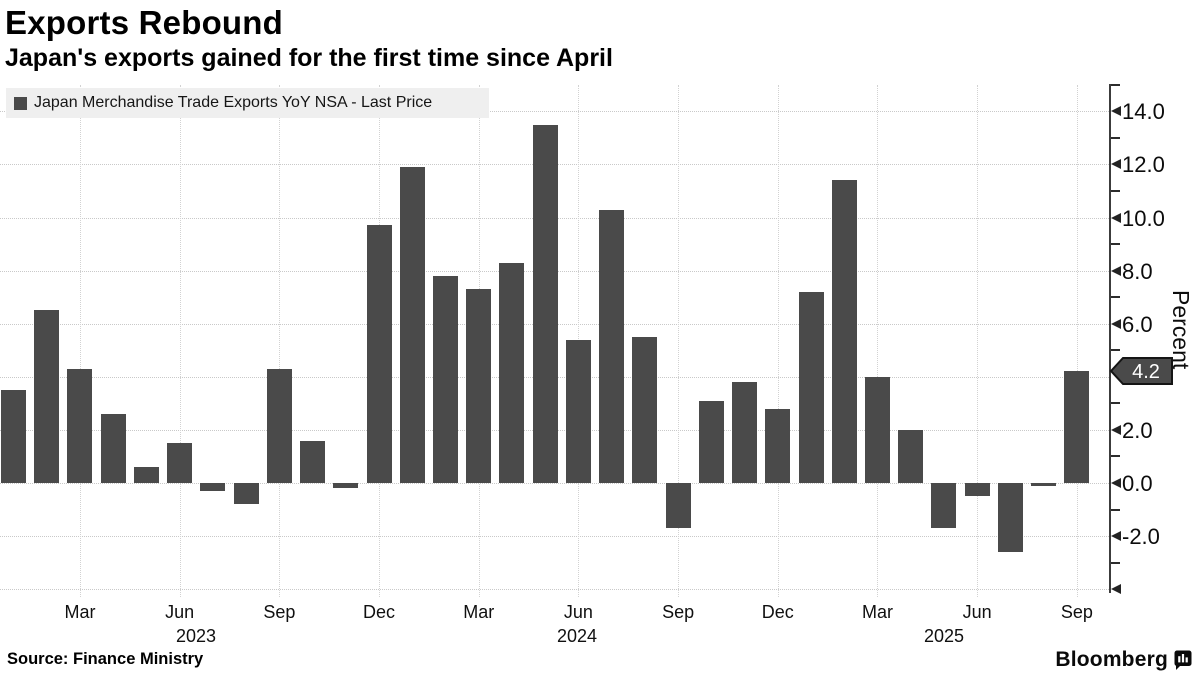  What do you see at coordinates (13, 436) in the screenshot?
I see `bar-jan-2023` at bounding box center [13, 436].